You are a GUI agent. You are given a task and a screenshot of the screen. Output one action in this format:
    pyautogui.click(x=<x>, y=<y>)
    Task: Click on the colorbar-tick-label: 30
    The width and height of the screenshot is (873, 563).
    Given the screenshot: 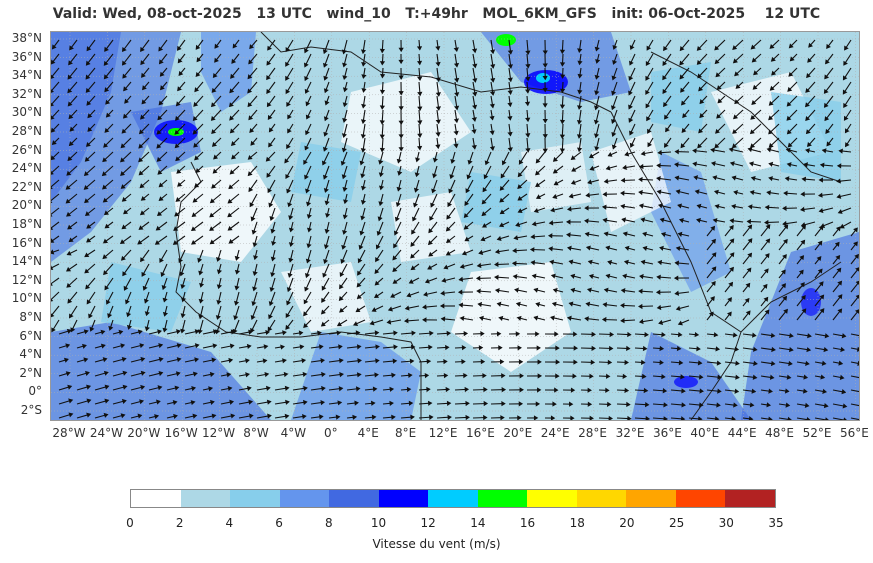 What is the action you would take?
    pyautogui.click(x=726, y=523)
    